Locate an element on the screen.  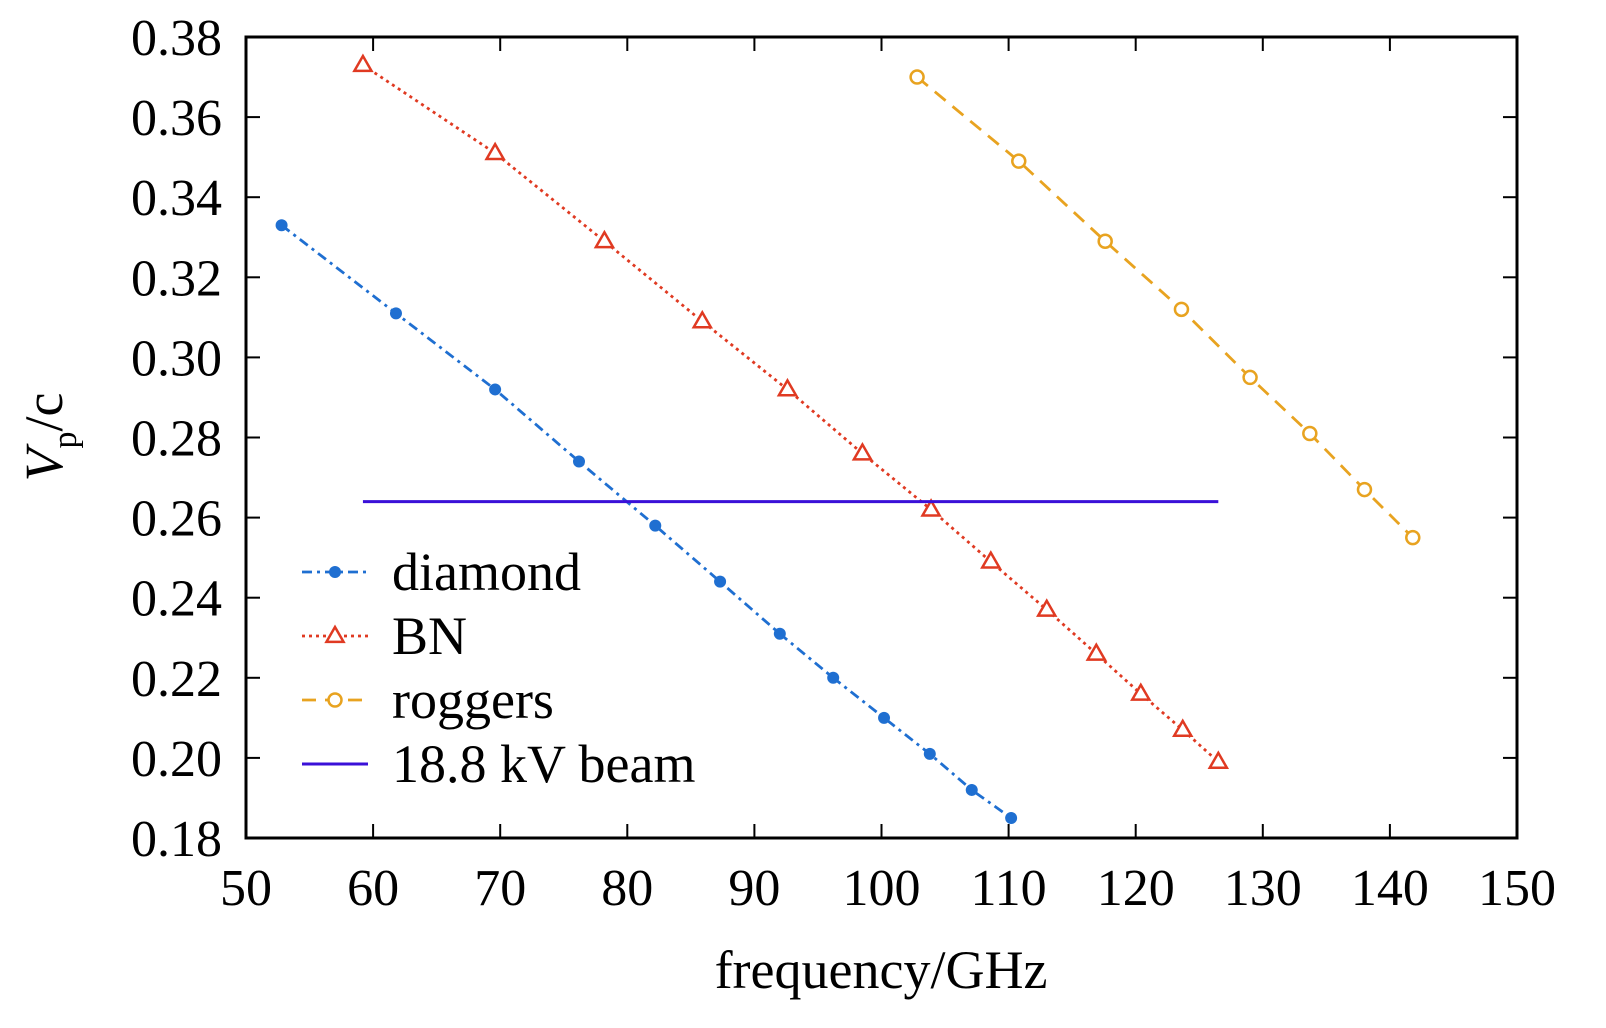
legend-label: 18.8 kV beam is located at coordinates (543, 764).